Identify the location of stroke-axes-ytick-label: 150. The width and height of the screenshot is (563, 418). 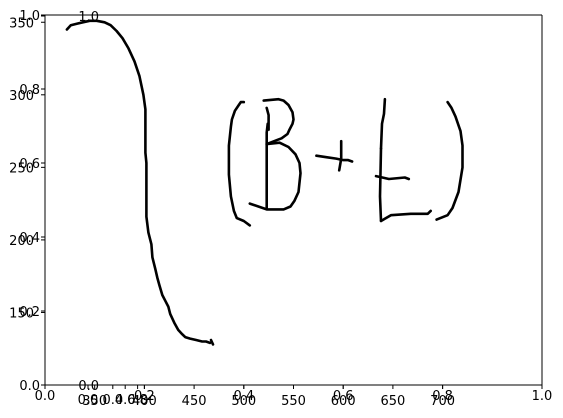
(21, 313).